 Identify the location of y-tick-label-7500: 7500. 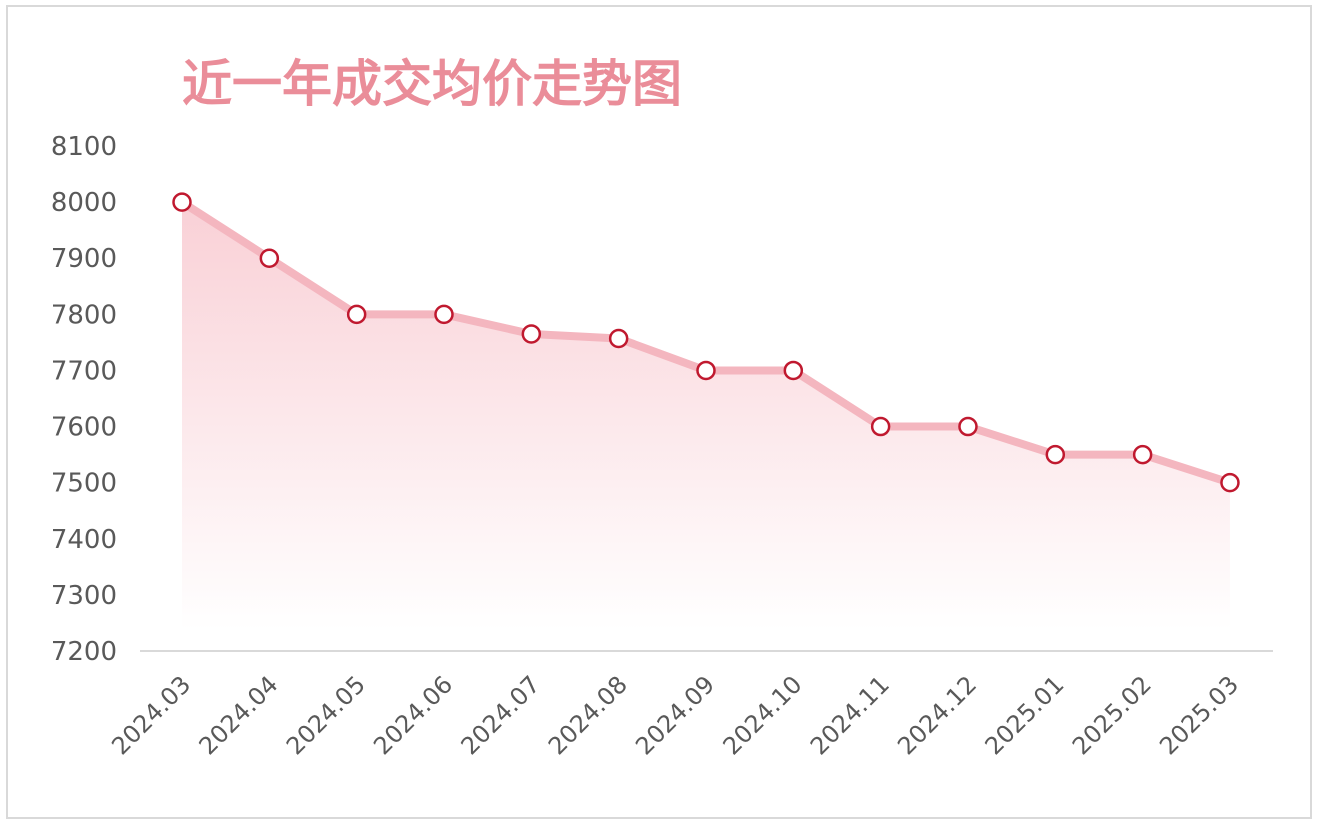
(84, 484).